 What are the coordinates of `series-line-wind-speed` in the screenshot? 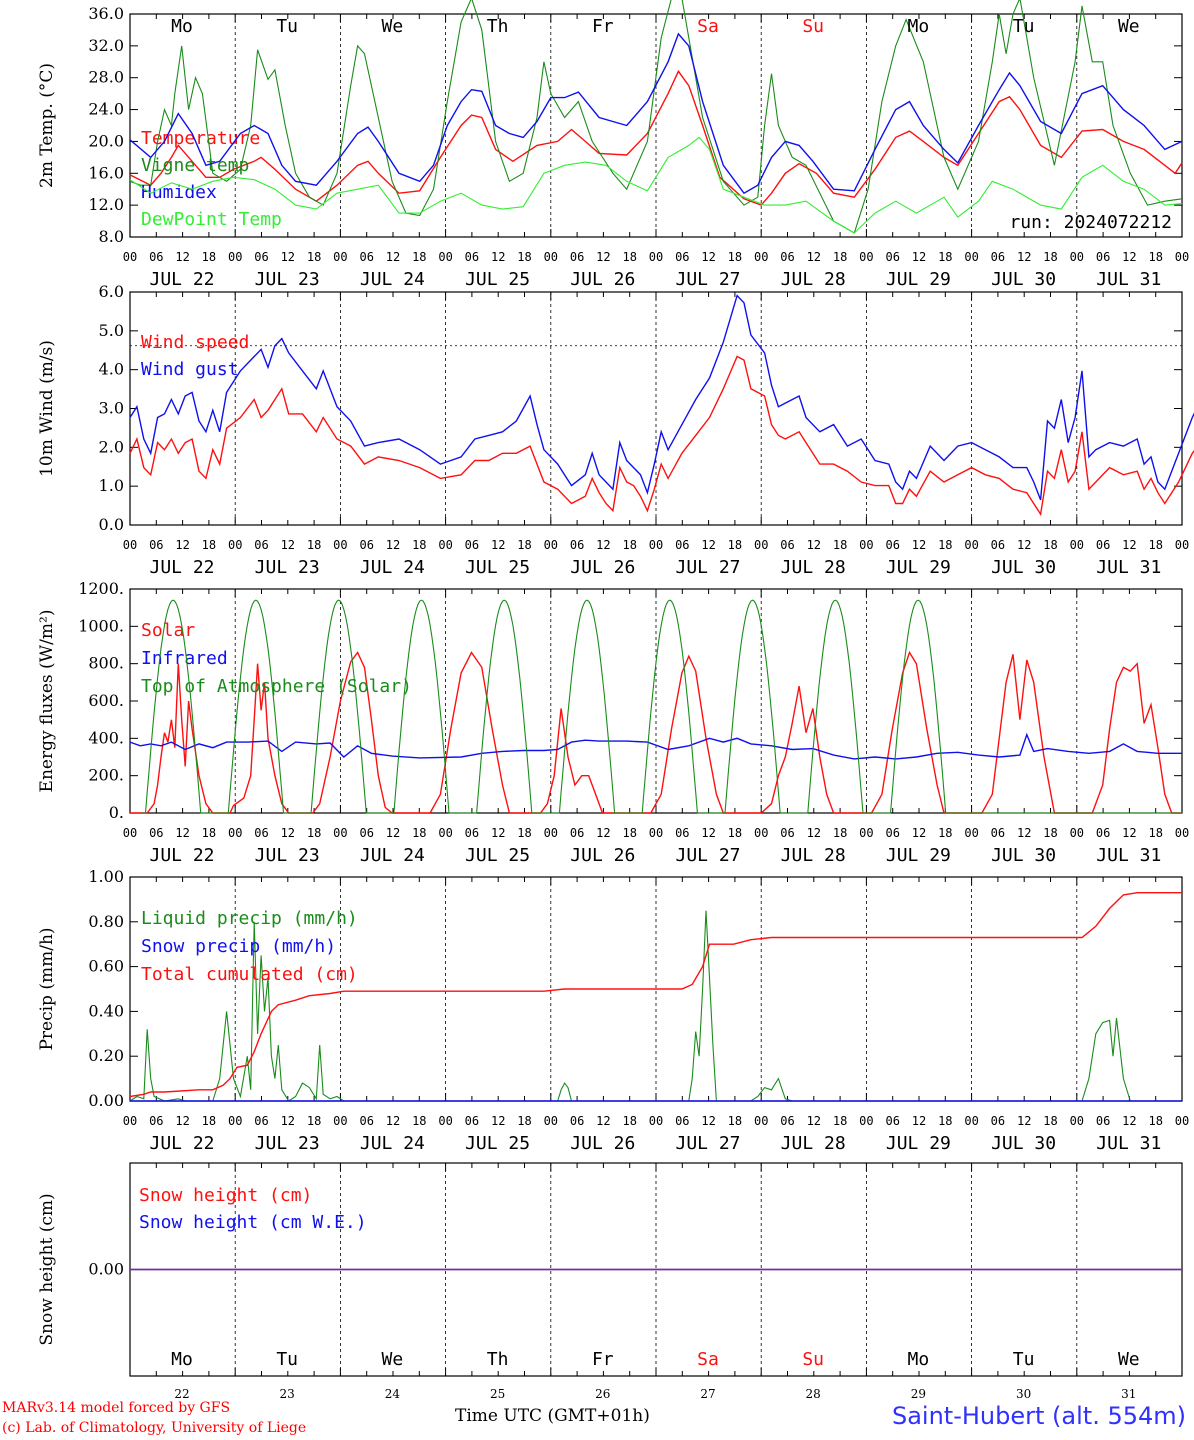 It's located at (661, 436).